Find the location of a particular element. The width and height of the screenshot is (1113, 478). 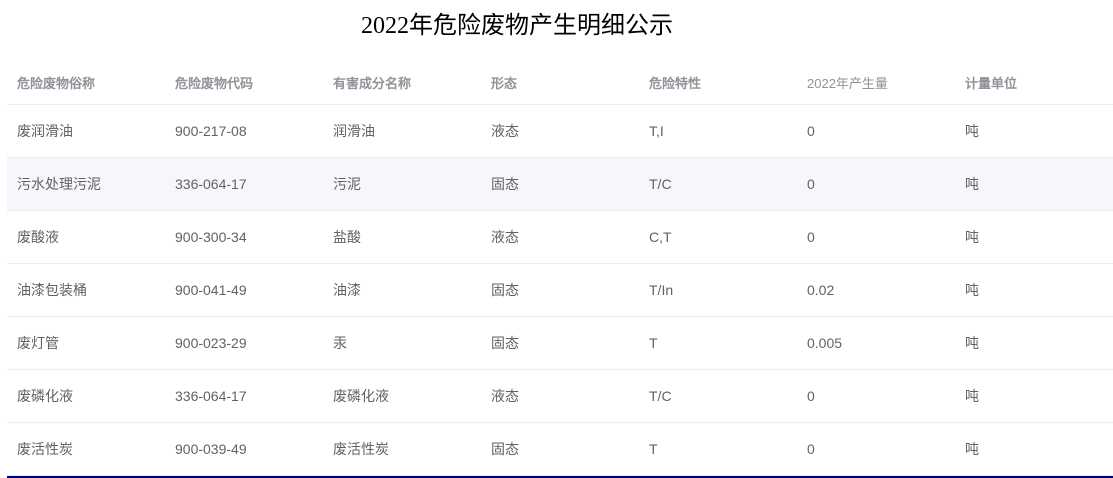

table-cell: 废酸液 is located at coordinates (38, 237).